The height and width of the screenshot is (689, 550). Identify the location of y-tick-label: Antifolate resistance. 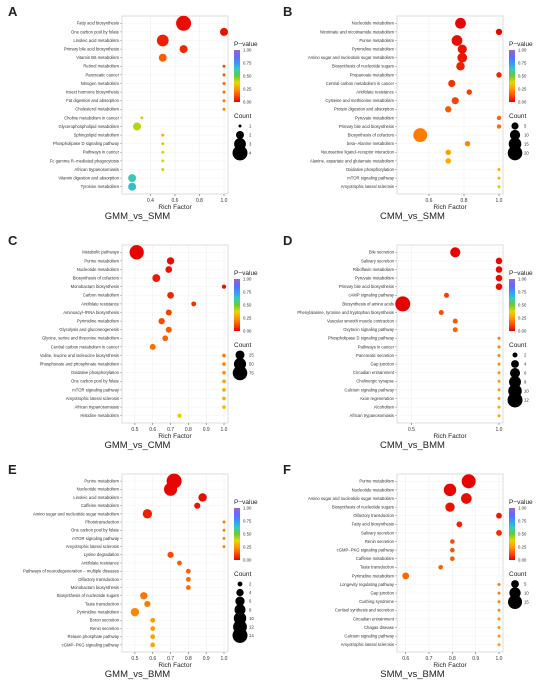
(100, 303).